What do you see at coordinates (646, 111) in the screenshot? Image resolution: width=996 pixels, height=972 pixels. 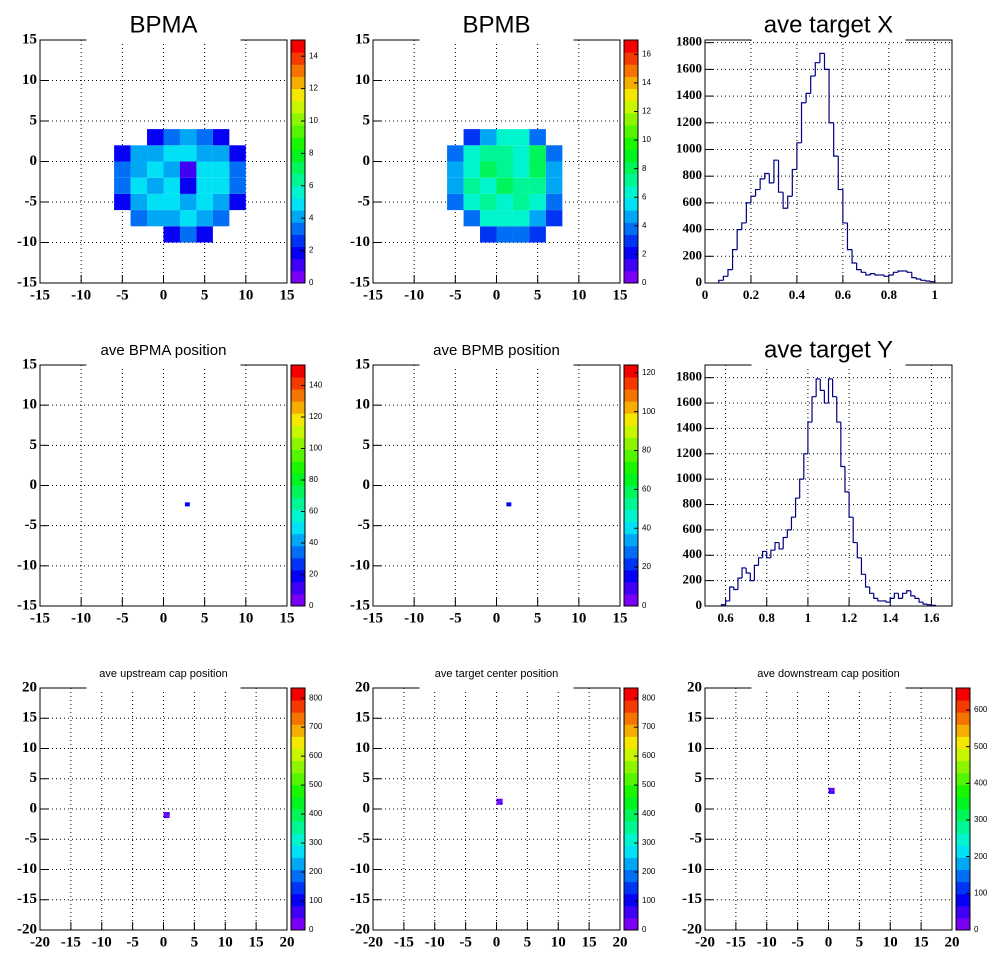 I see `color-bar-label: 12` at bounding box center [646, 111].